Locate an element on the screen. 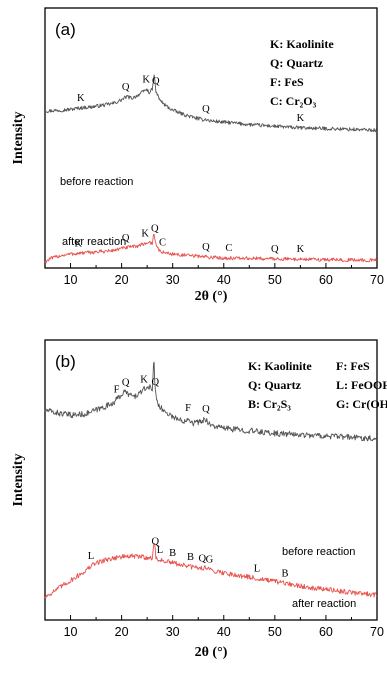 The image size is (387, 676). panel-label: (a) is located at coordinates (65, 29).